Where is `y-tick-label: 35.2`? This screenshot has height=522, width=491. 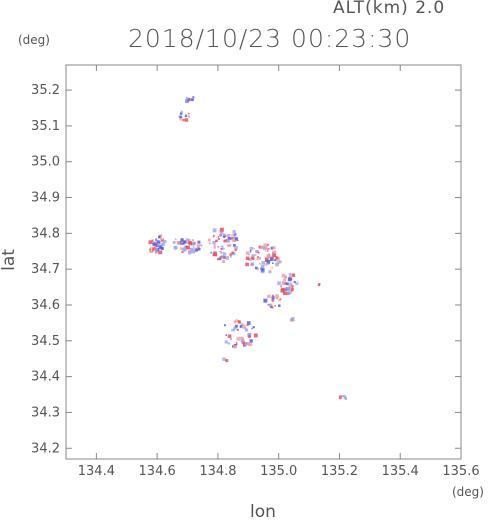
y-tick-label: 35.2 is located at coordinates (45, 90).